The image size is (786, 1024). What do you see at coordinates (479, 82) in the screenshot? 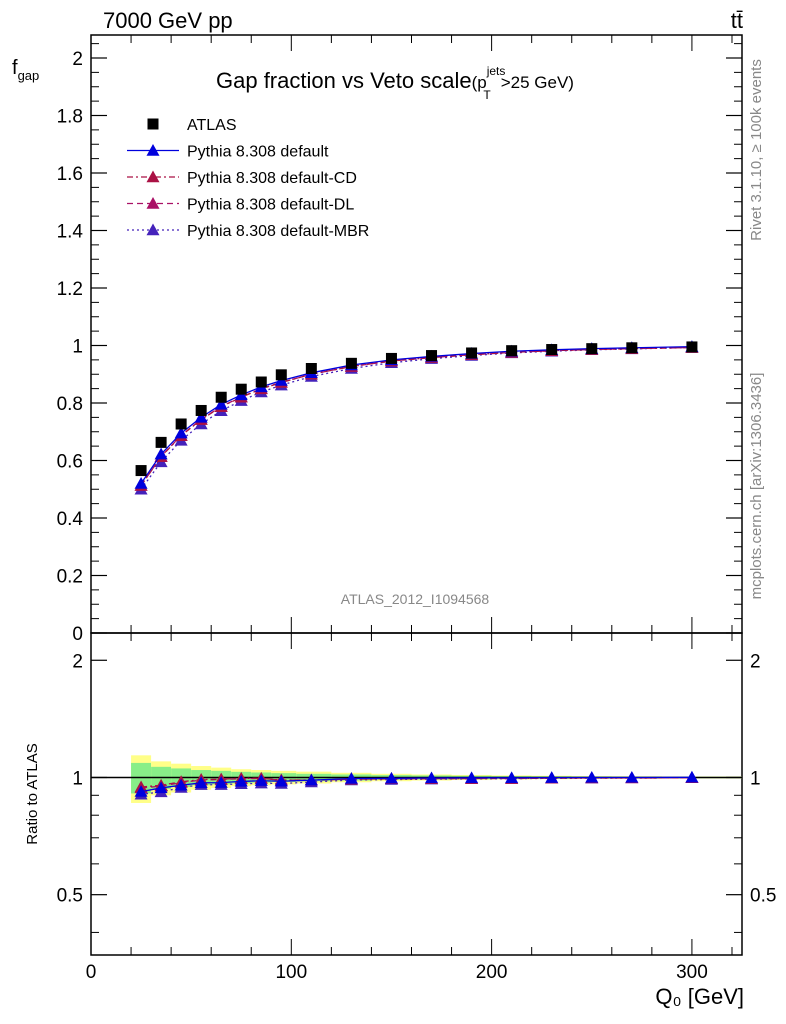
I see `chart-title-suffix-base: (p` at bounding box center [479, 82].